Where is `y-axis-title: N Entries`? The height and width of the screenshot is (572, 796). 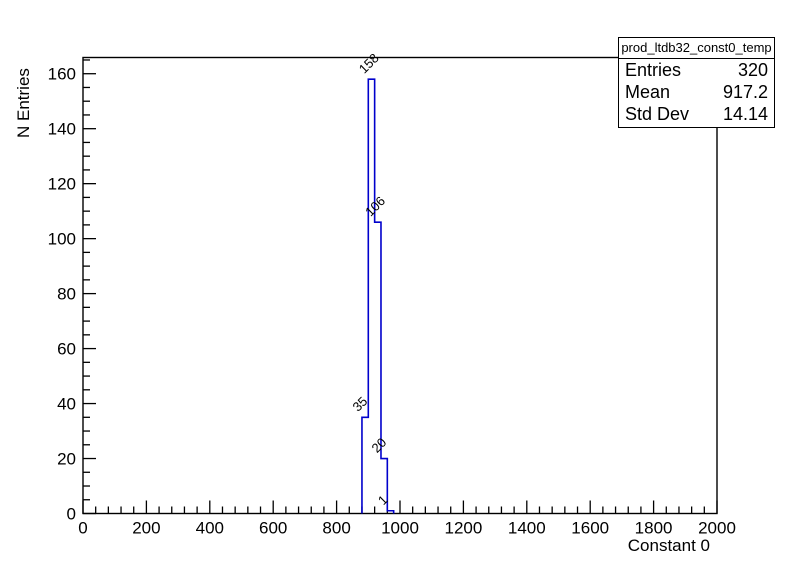
y-axis-title: N Entries is located at coordinates (23, 103).